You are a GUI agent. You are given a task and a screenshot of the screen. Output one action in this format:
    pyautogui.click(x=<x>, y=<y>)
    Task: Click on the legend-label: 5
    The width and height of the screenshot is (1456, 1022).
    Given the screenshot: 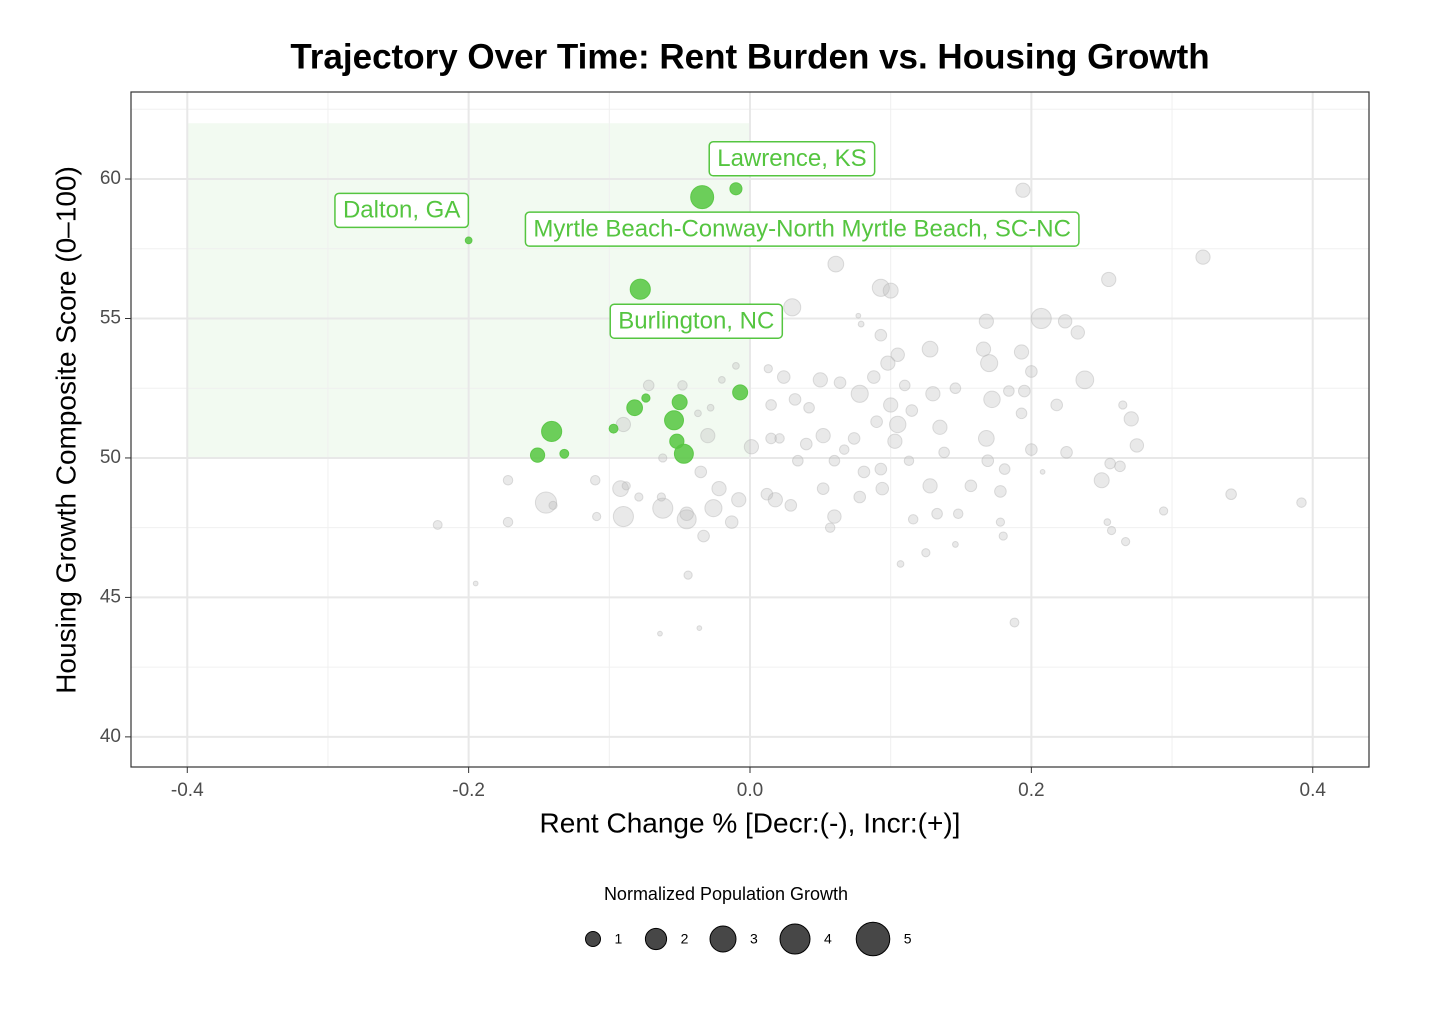 What is the action you would take?
    pyautogui.click(x=908, y=939)
    